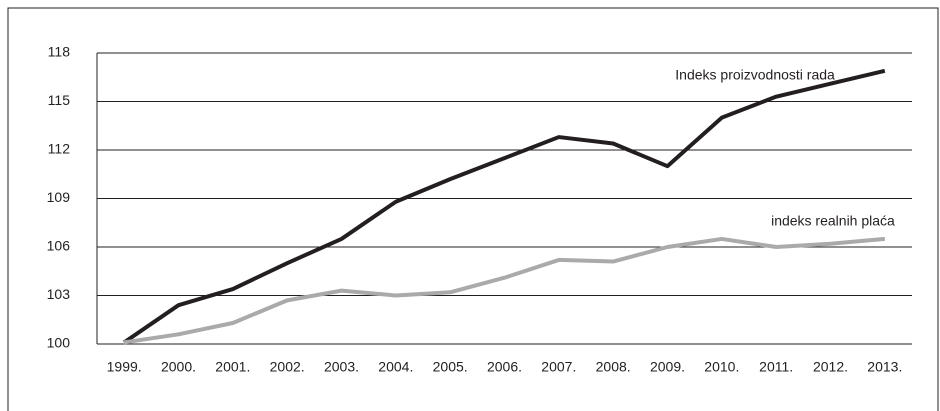 The height and width of the screenshot is (411, 940). I want to click on y-tick-label: 109, so click(59, 197).